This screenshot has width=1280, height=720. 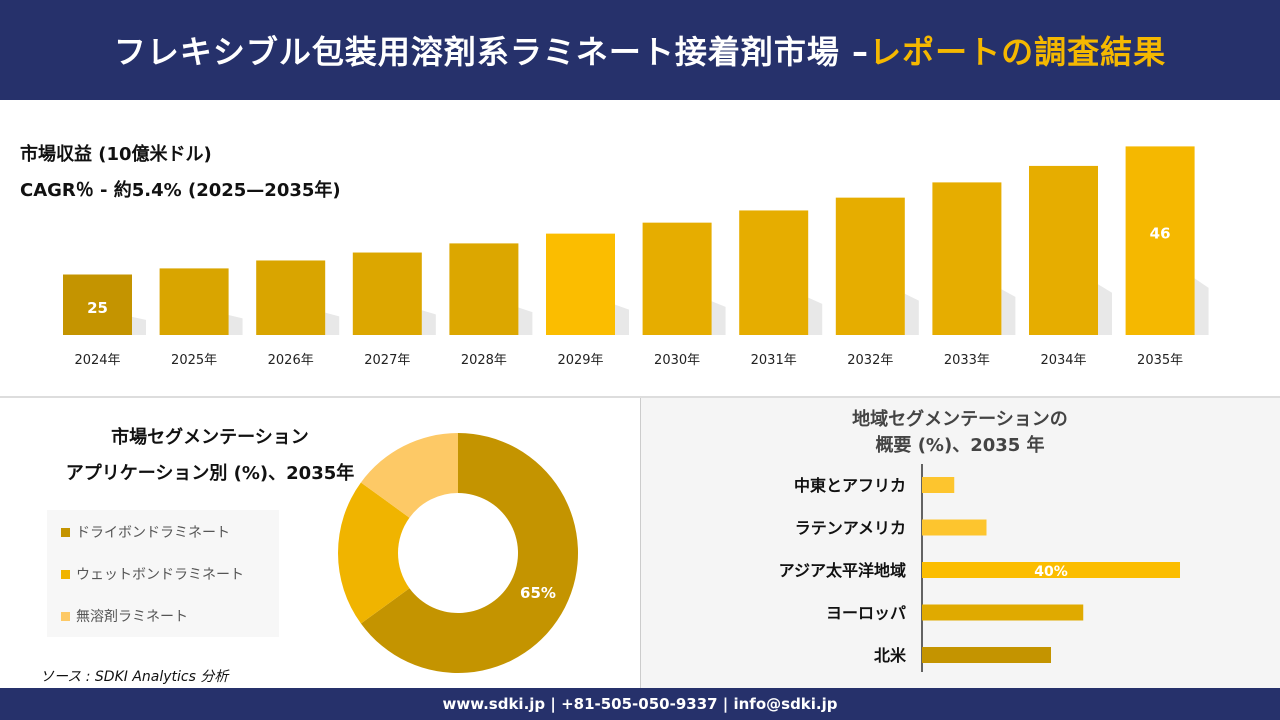 What do you see at coordinates (180, 190) in the screenshot?
I see `cagr-subtitle: CAGR％ - 約5.4% (2025—2035年)` at bounding box center [180, 190].